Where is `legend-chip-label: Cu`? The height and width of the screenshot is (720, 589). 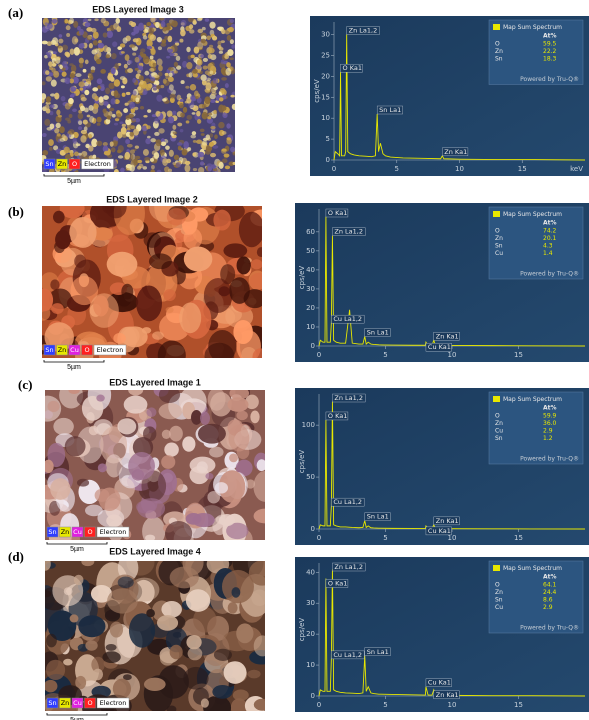 legend-chip-label: Cu is located at coordinates (77, 703).